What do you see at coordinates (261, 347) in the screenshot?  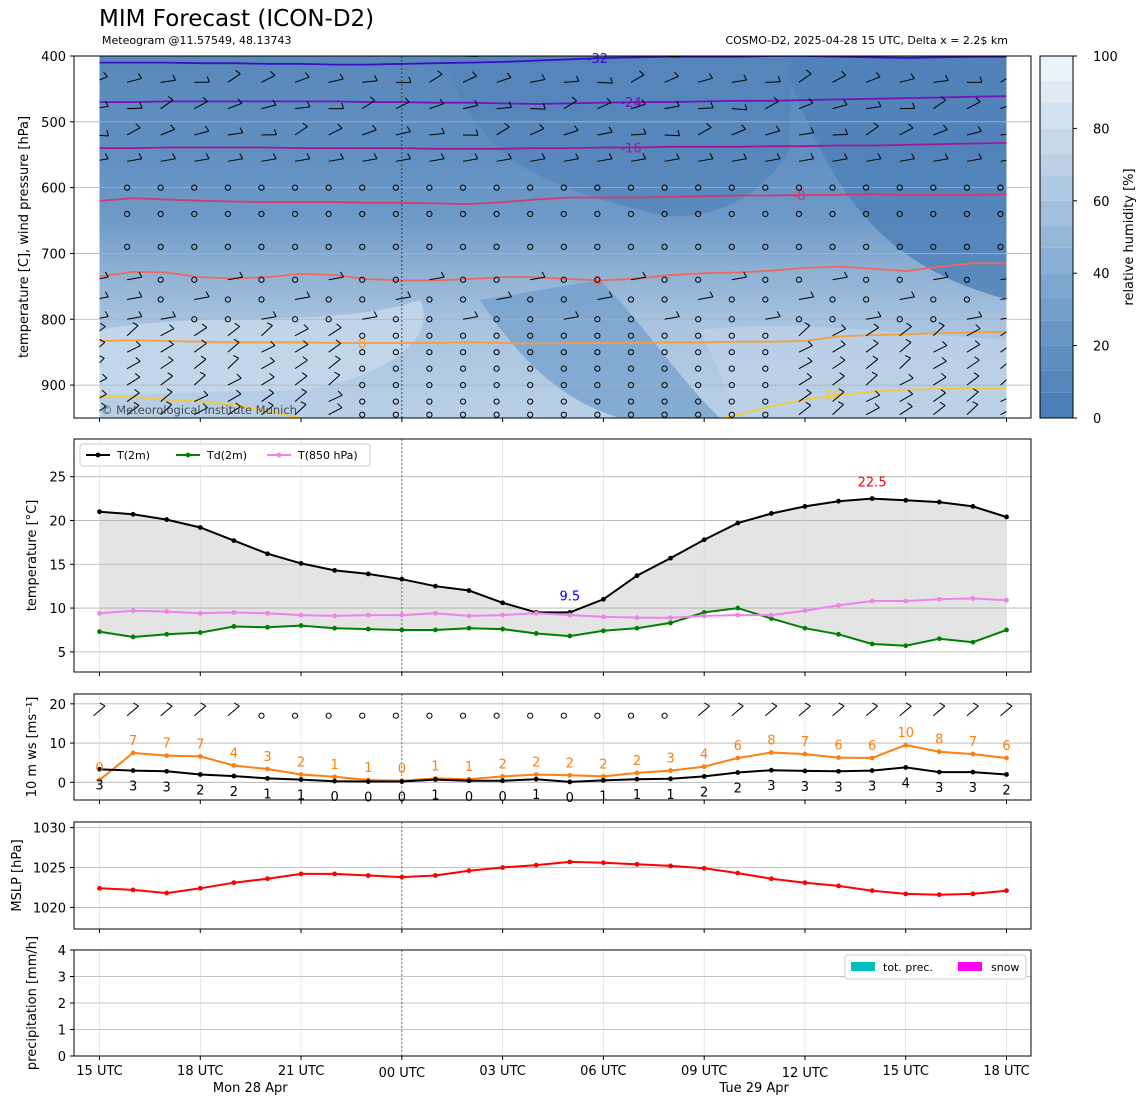 I see `moist-region-left` at bounding box center [261, 347].